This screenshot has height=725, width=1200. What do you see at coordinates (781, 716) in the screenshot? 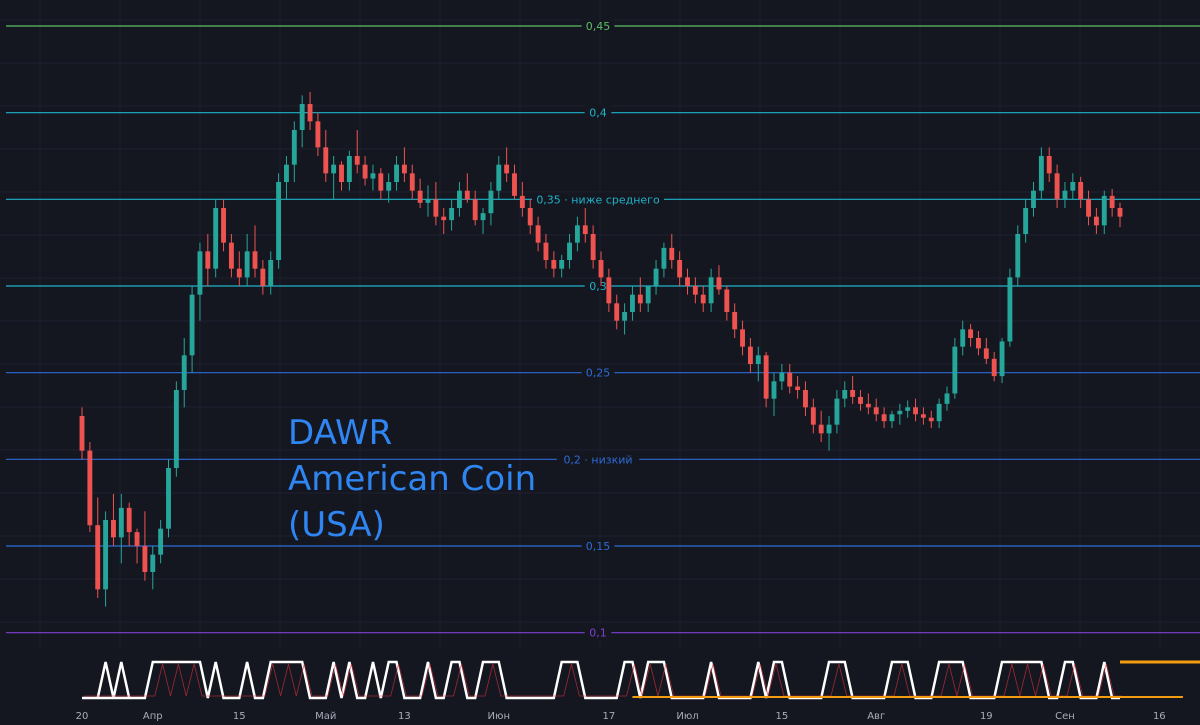
I see `x-tick-label: 15` at bounding box center [781, 716].